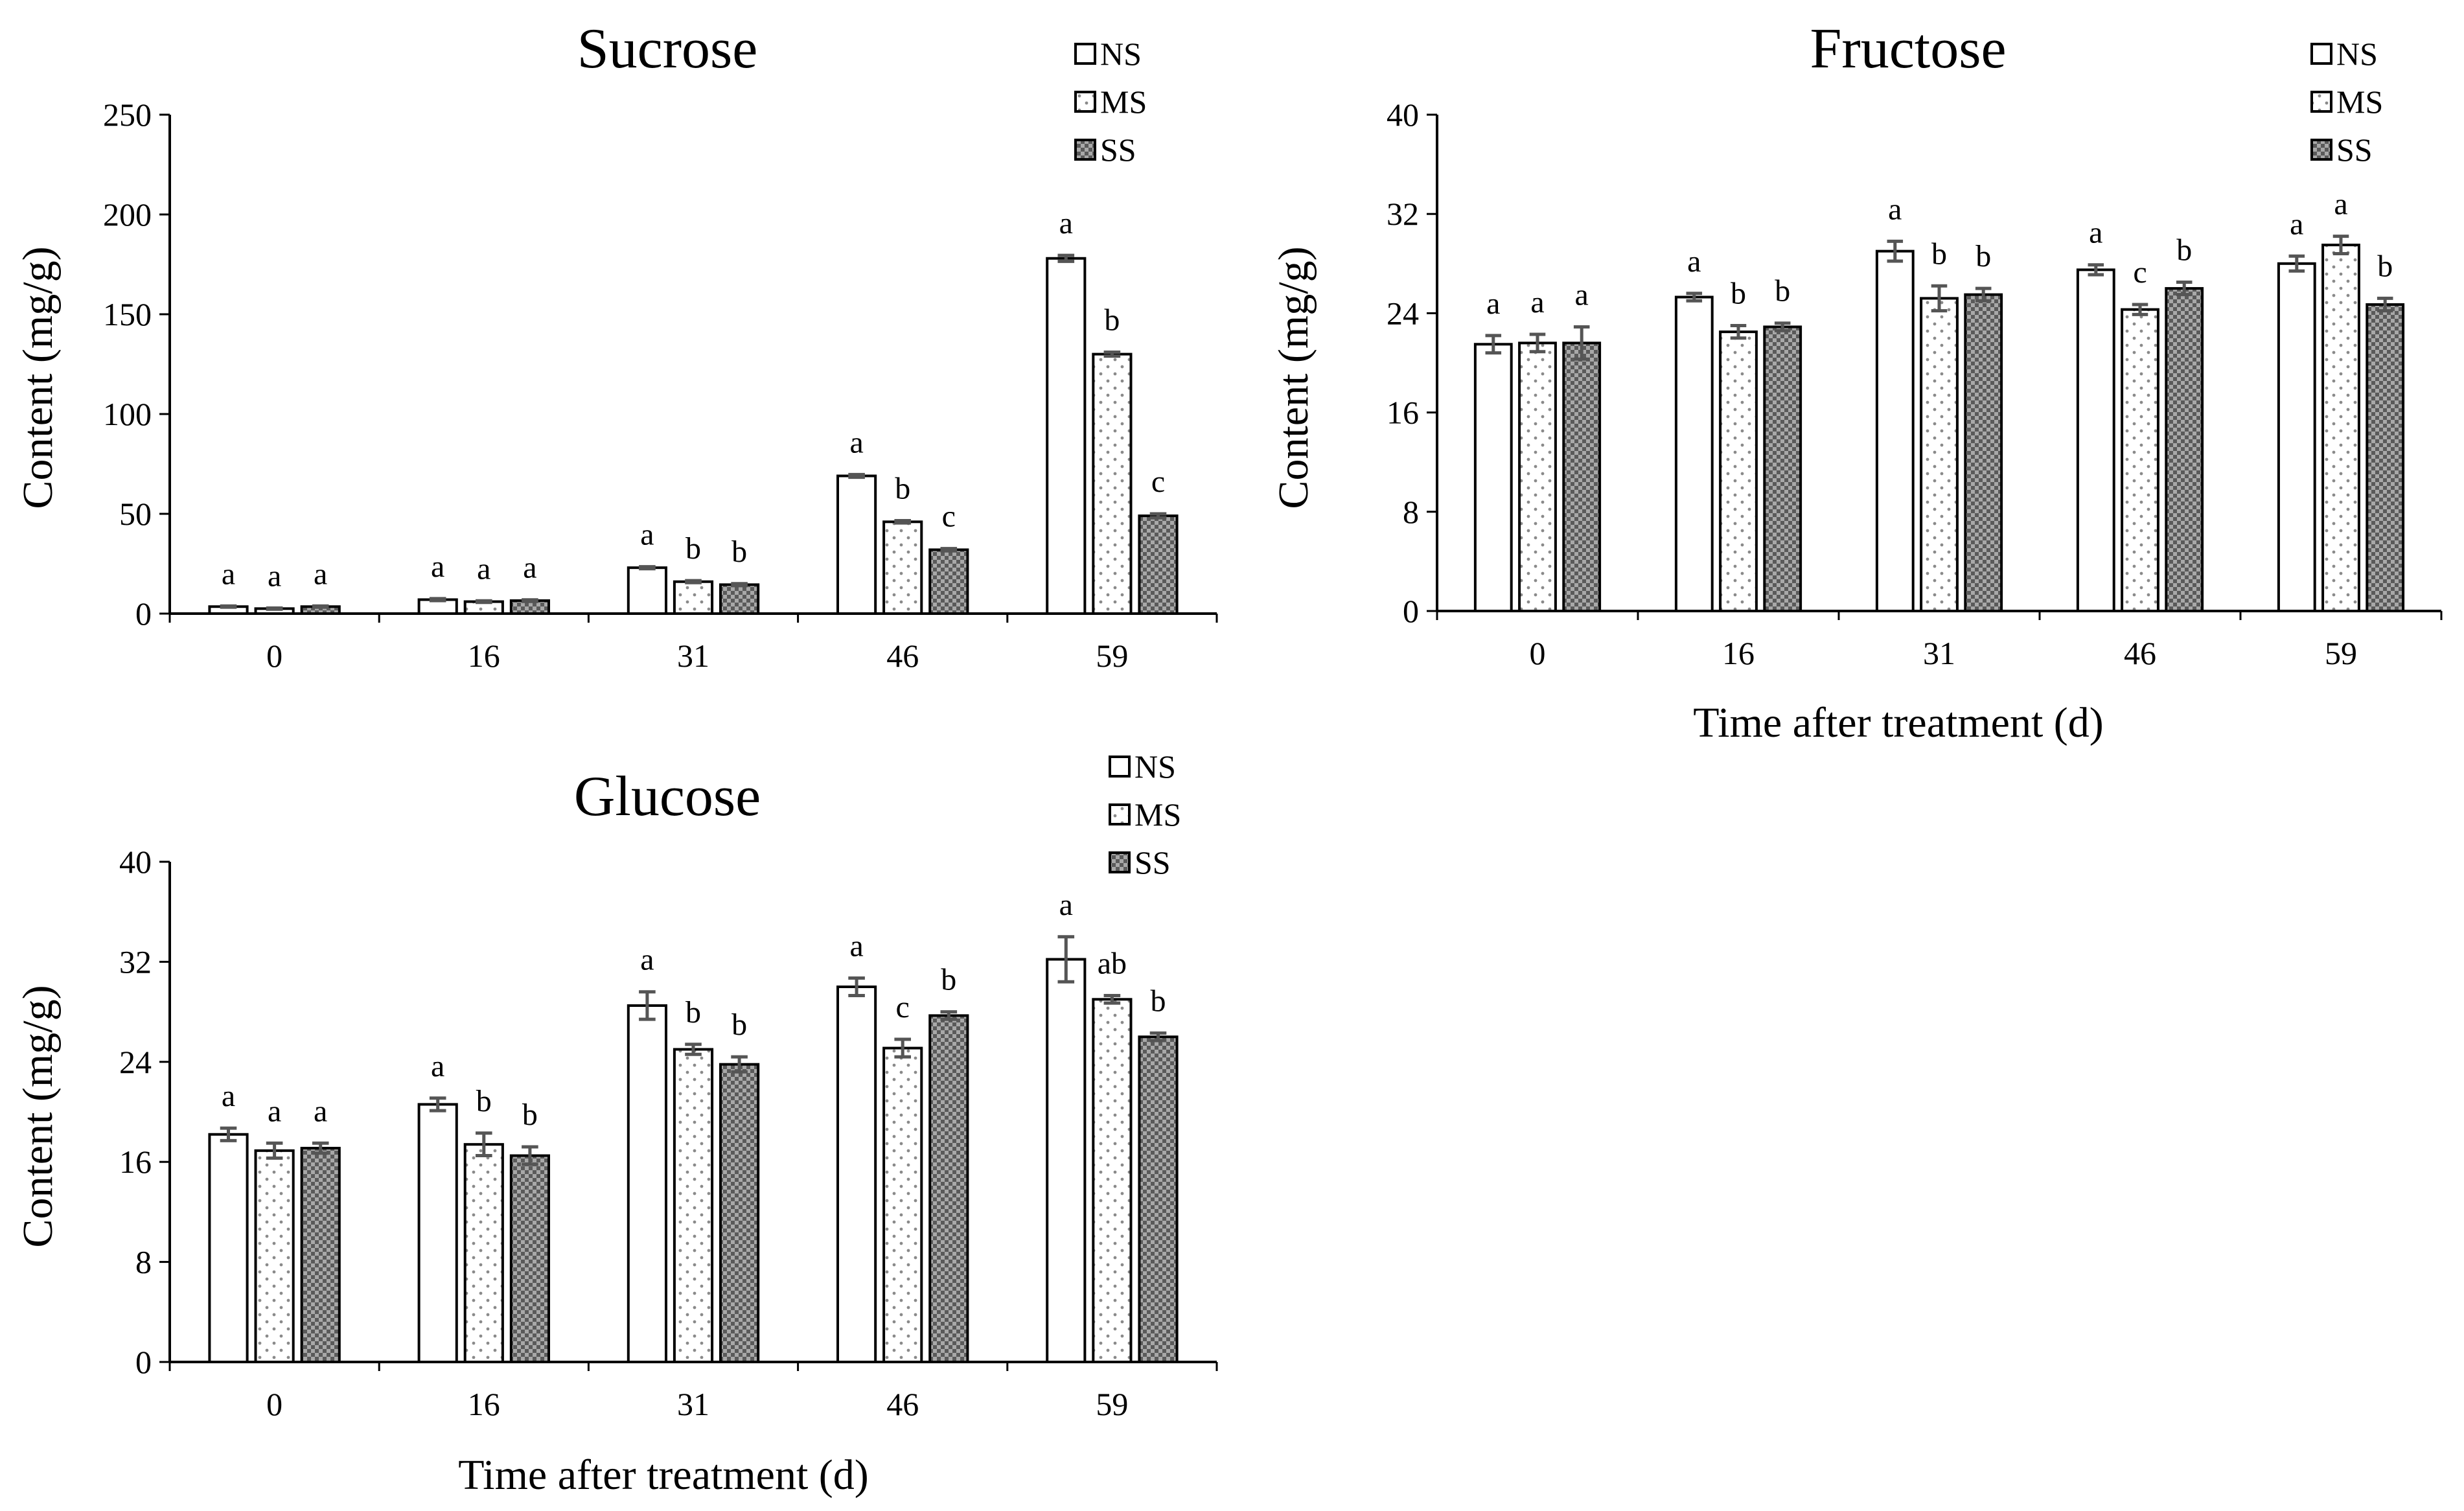 The width and height of the screenshot is (2464, 1511). Describe the element at coordinates (484, 656) in the screenshot. I see `x-tick-label: 16` at that location.